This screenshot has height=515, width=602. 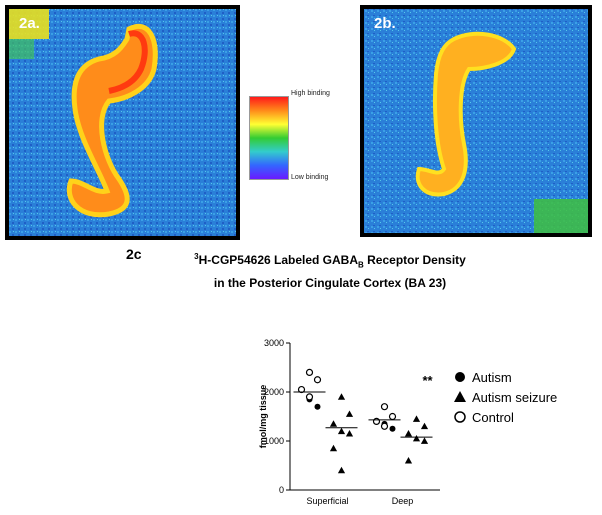 I want to click on panel-label-2b: 2b., so click(x=385, y=23).